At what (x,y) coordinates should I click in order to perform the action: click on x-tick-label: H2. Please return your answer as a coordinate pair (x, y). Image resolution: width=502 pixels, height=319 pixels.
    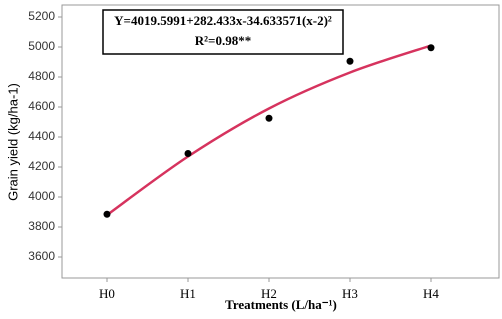
    Looking at the image, I should click on (269, 293).